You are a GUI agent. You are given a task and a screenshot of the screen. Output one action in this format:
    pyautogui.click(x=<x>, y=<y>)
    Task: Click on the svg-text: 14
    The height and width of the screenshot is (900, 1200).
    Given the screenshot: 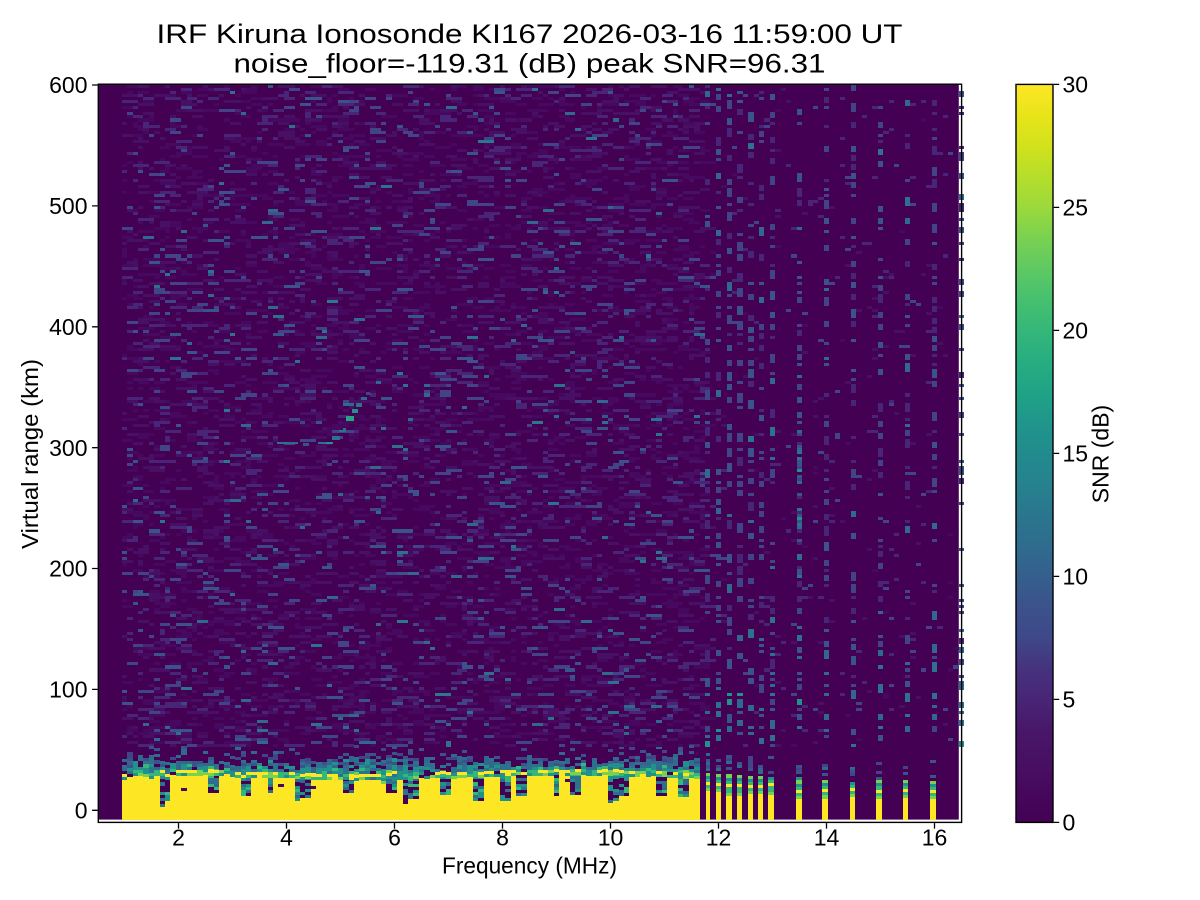 What is the action you would take?
    pyautogui.click(x=827, y=837)
    